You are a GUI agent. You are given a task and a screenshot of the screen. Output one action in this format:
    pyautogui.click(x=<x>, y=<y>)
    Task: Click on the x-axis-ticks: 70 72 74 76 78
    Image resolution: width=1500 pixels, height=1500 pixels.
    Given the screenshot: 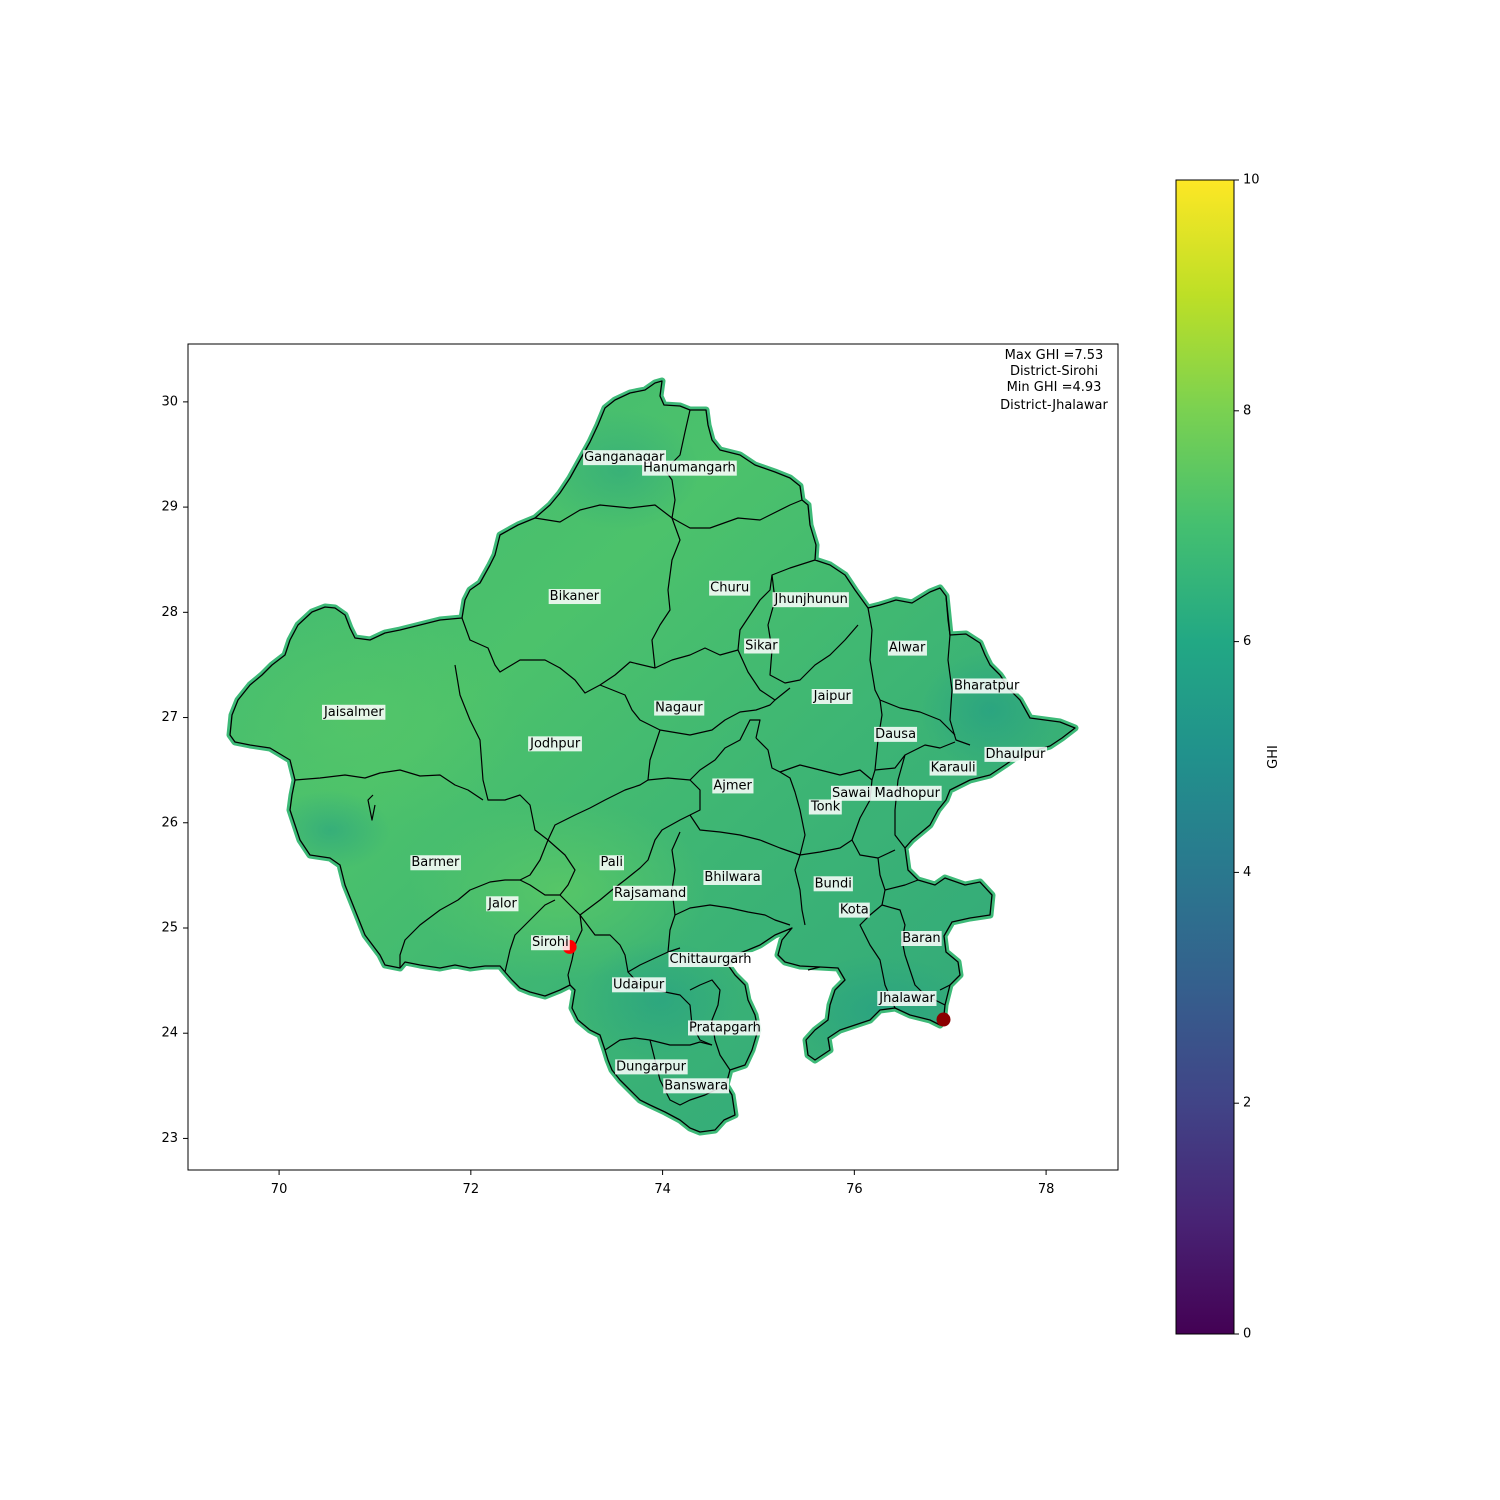 What is the action you would take?
    pyautogui.click(x=663, y=1183)
    